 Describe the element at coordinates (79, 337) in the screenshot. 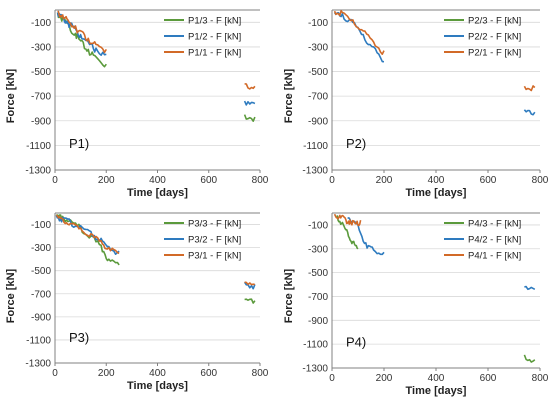

I see `panel-label: P3)` at that location.